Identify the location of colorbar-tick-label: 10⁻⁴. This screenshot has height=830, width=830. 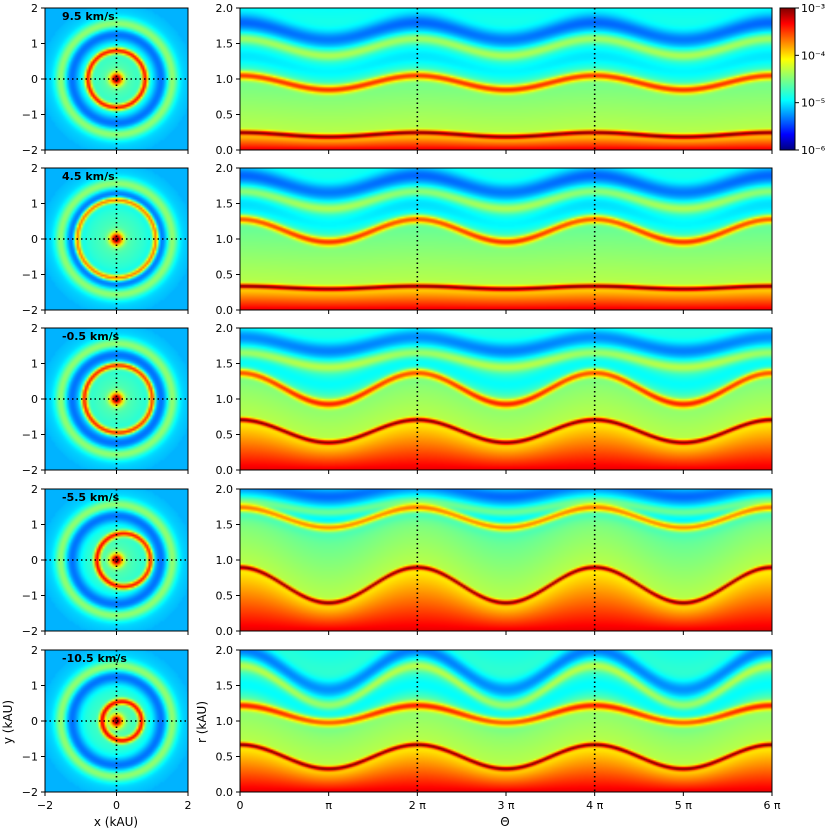
(813, 55).